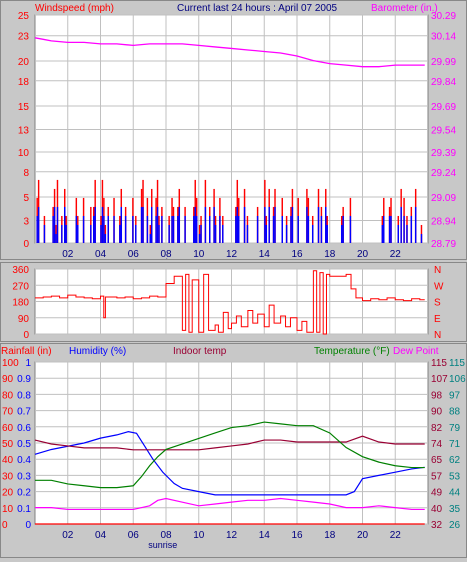 Image resolution: width=467 pixels, height=562 pixels. I want to click on rainfall-tick-label: 20, so click(8, 493).